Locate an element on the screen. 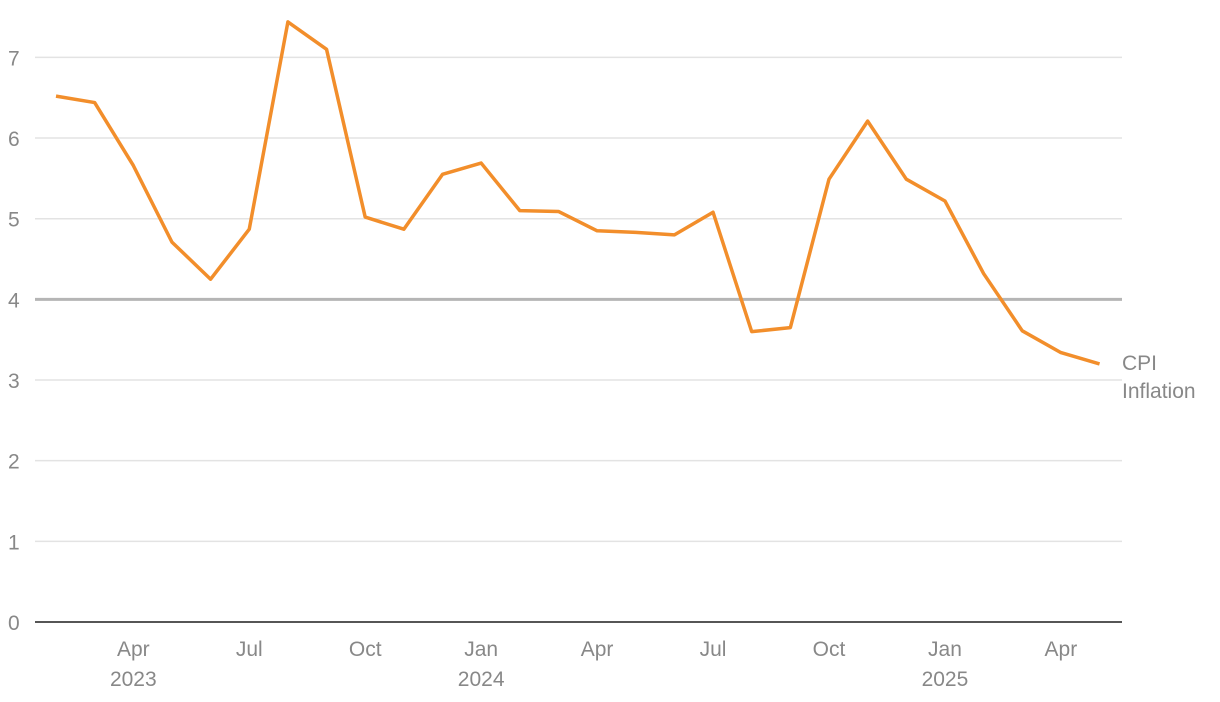 The height and width of the screenshot is (702, 1220). y-tick-label: 2 is located at coordinates (14, 462).